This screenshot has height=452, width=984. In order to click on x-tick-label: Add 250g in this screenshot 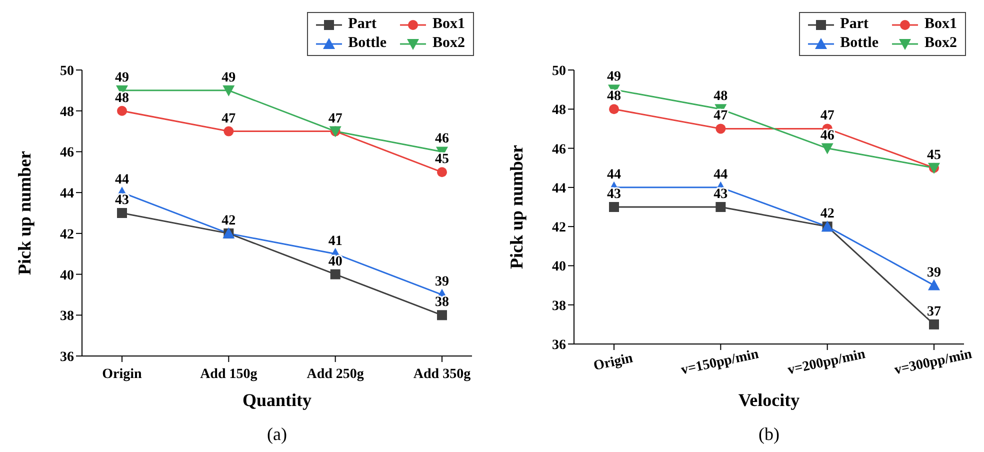, I will do `click(335, 374)`.